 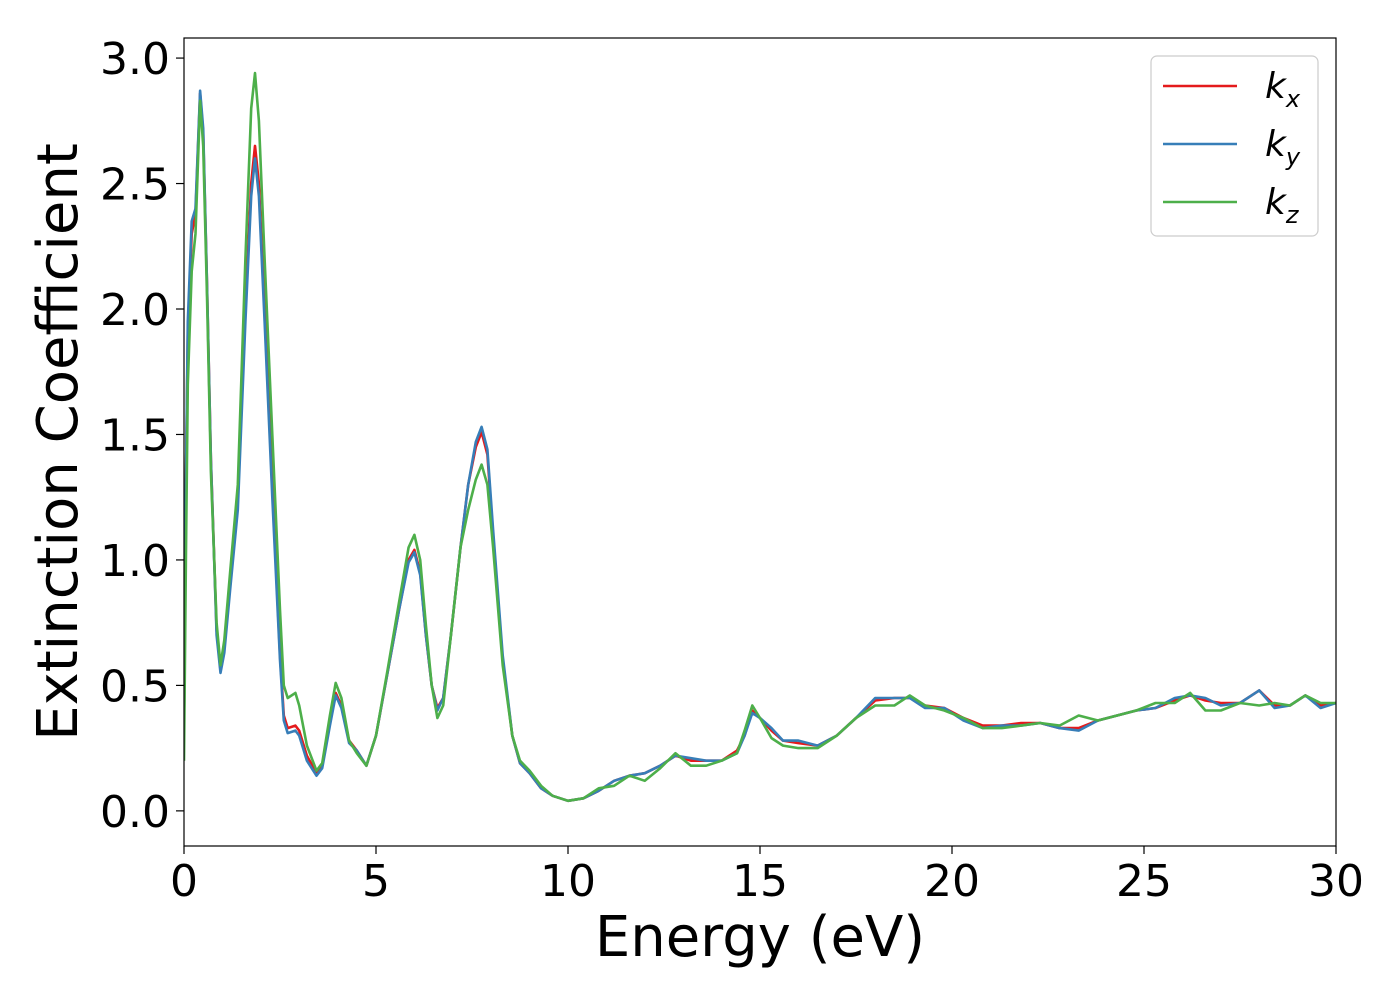 I want to click on x-axis: 0 5 10 15 20 25 30, so click(x=767, y=876).